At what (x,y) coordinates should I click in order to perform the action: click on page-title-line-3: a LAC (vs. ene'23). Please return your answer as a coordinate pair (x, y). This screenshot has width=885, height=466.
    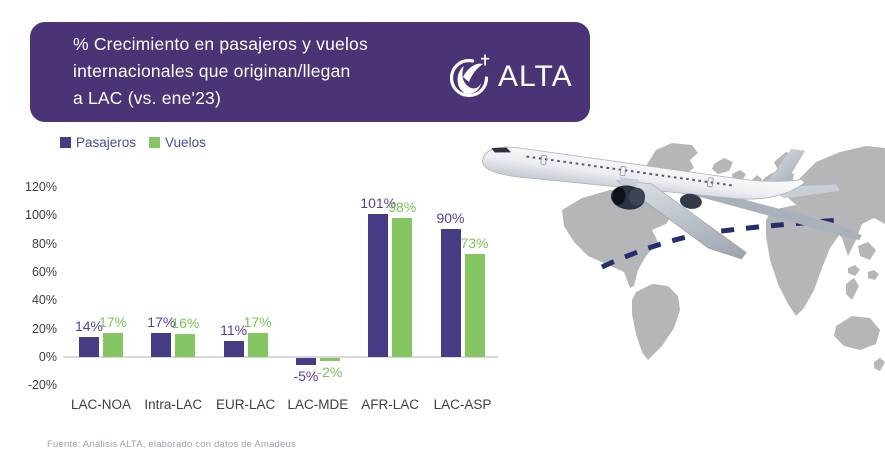
    Looking at the image, I should click on (147, 98).